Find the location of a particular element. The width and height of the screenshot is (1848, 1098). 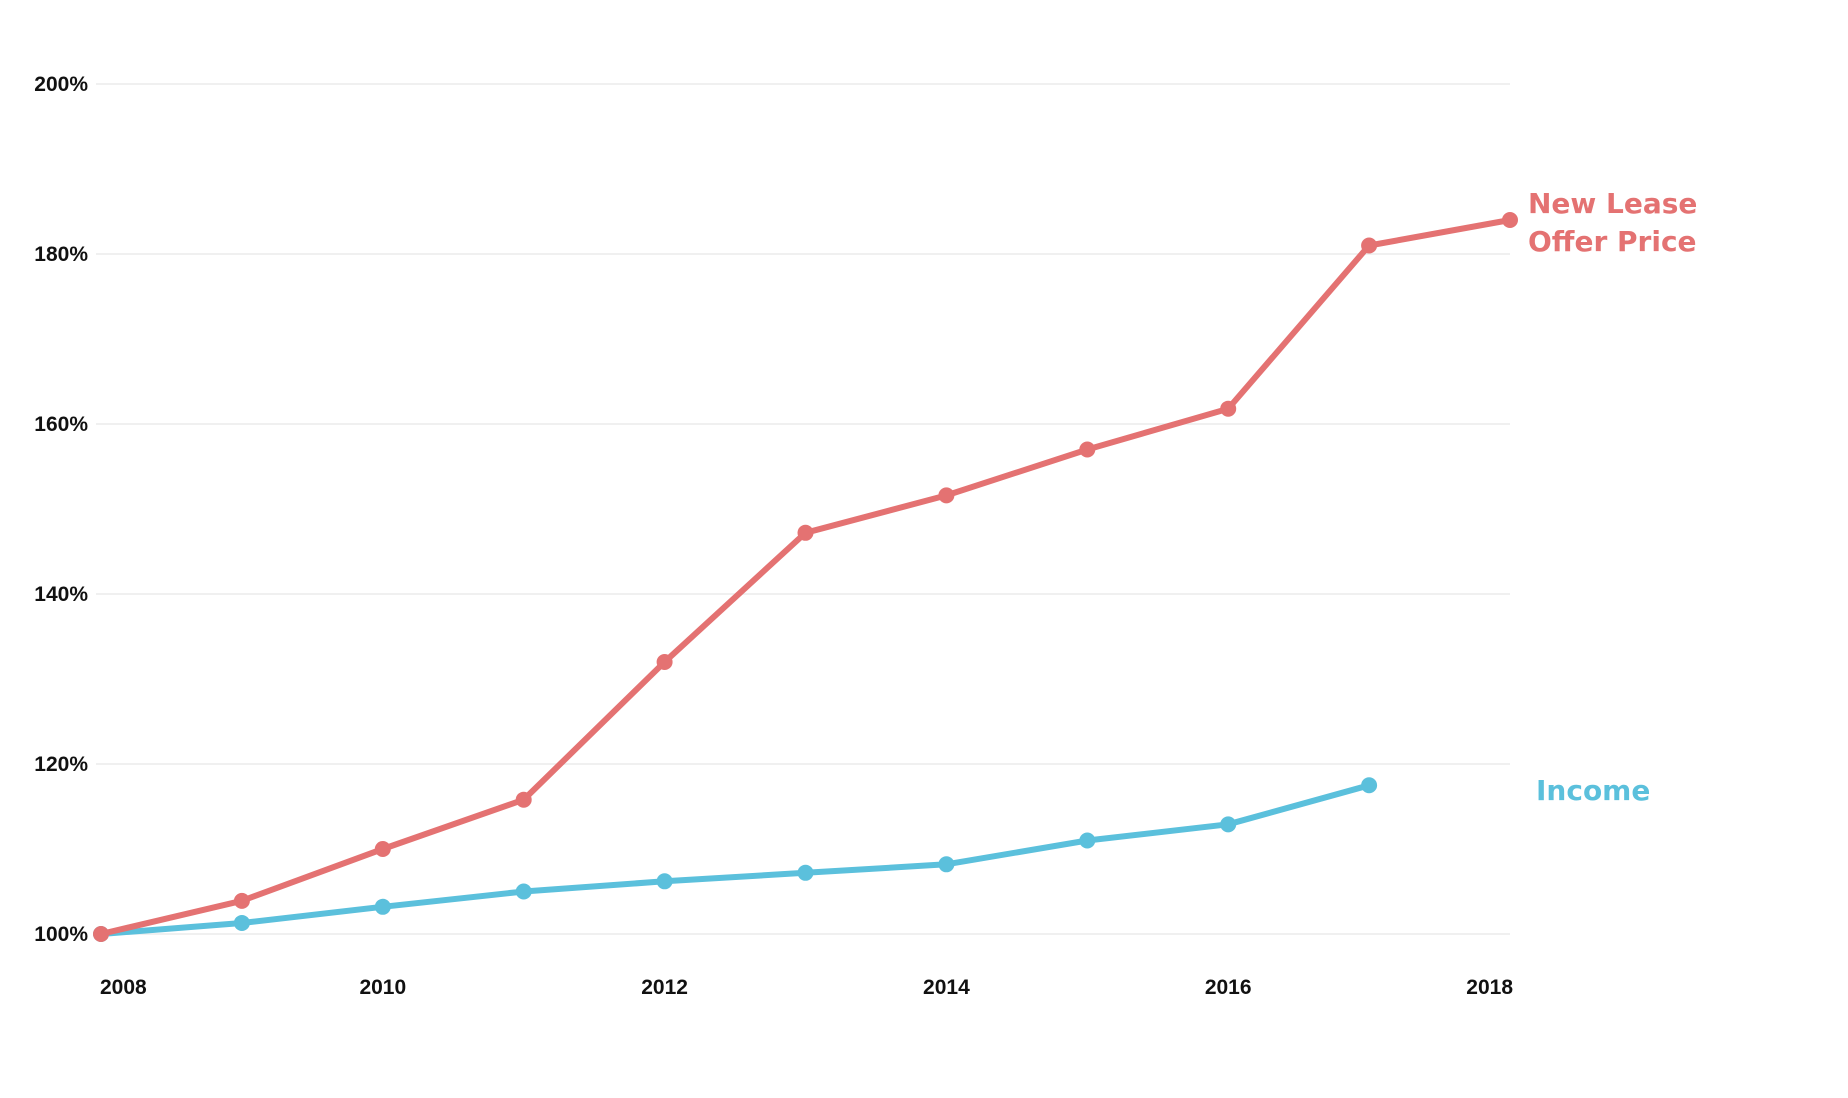

x-tick-label: 2018 is located at coordinates (1489, 987).